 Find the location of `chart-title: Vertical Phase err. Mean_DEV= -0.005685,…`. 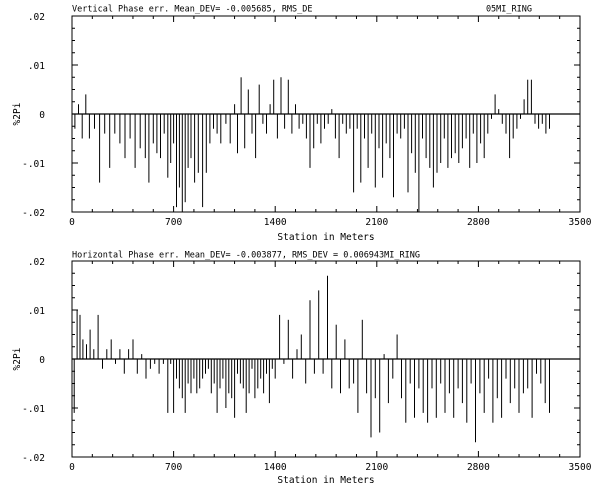

chart-title: Vertical Phase err. Mean_DEV= -0.005685,… is located at coordinates (192, 10).